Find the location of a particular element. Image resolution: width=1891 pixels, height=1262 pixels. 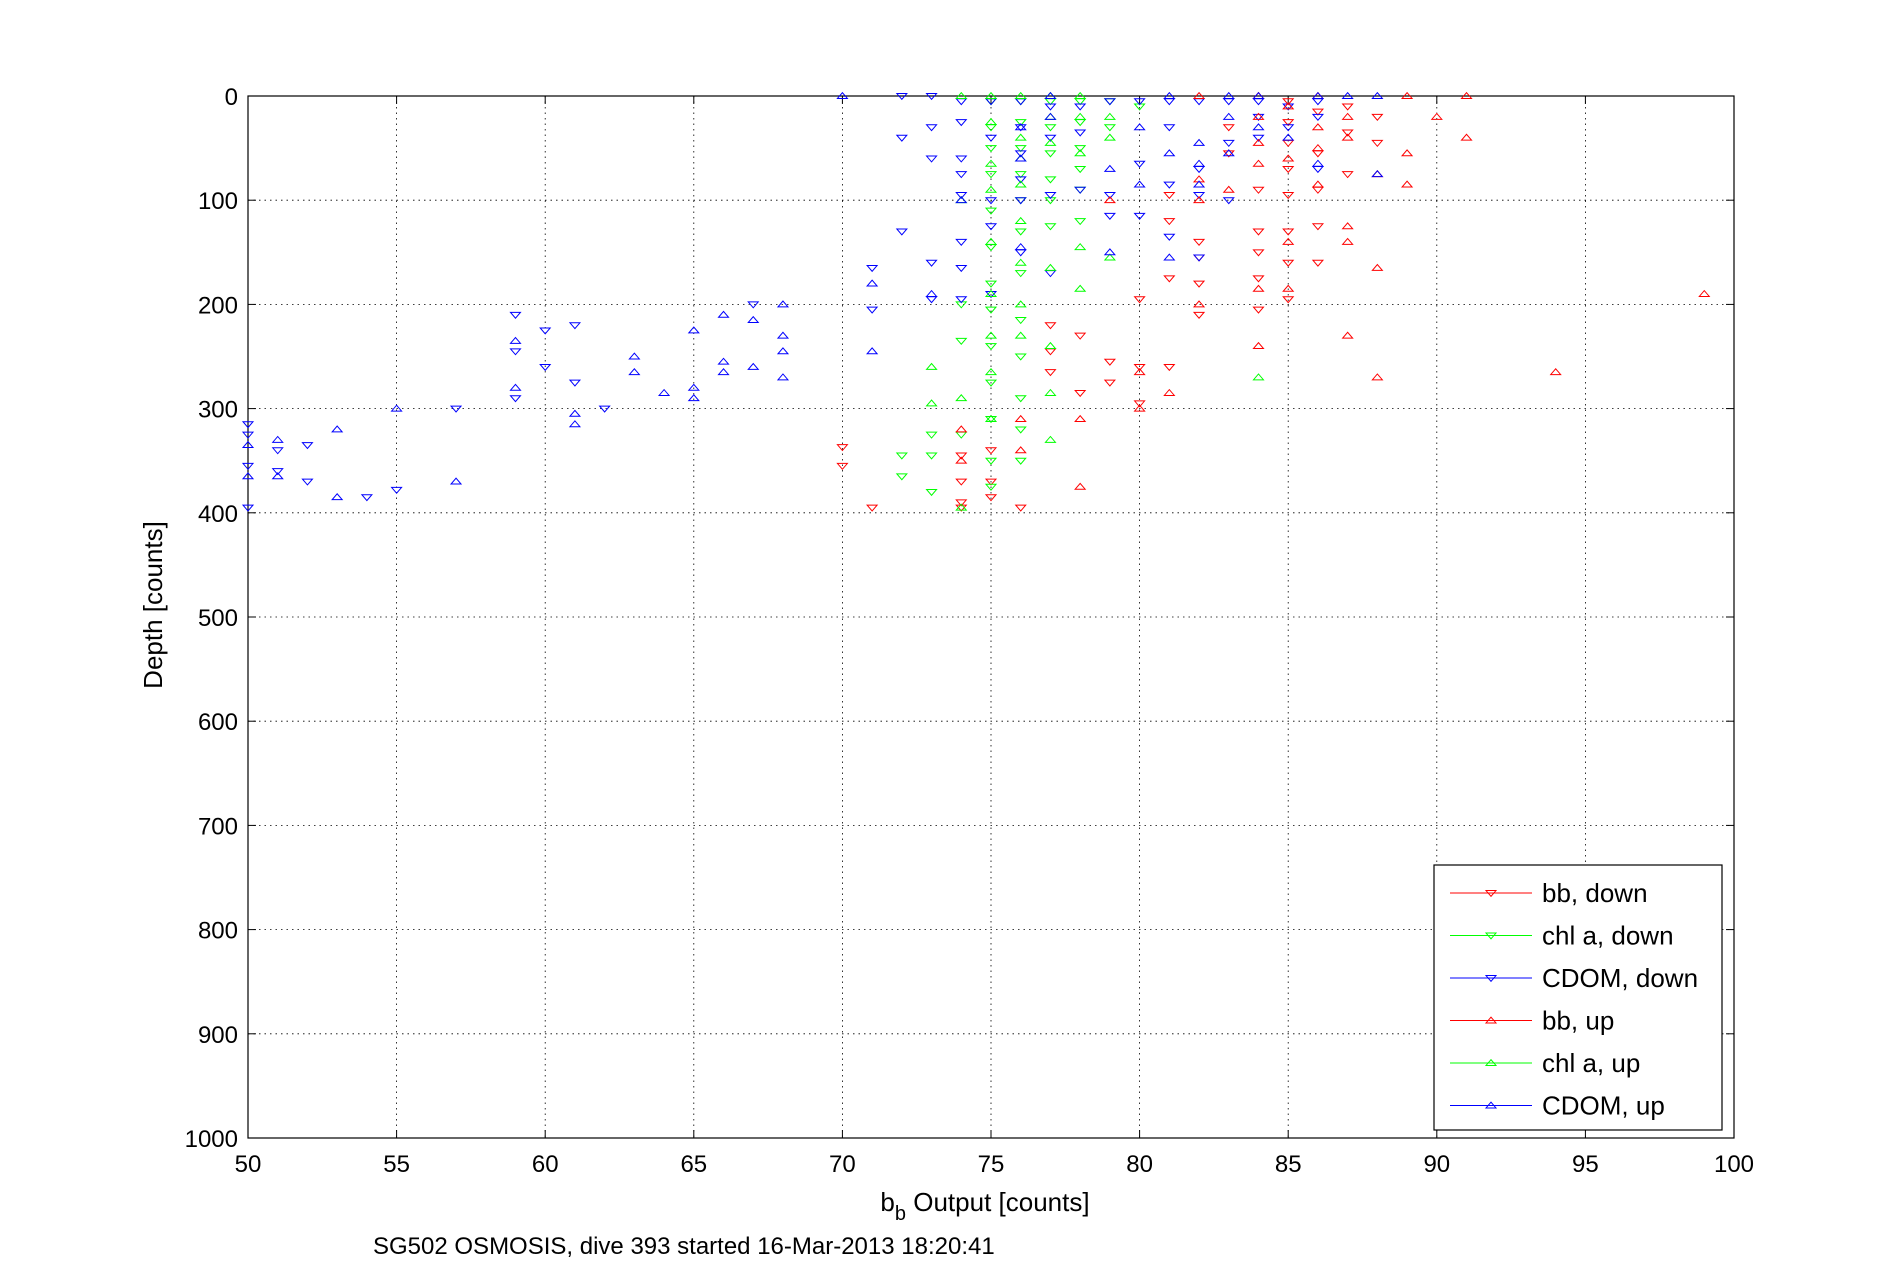

x-tick-label: 70 is located at coordinates (842, 1164).